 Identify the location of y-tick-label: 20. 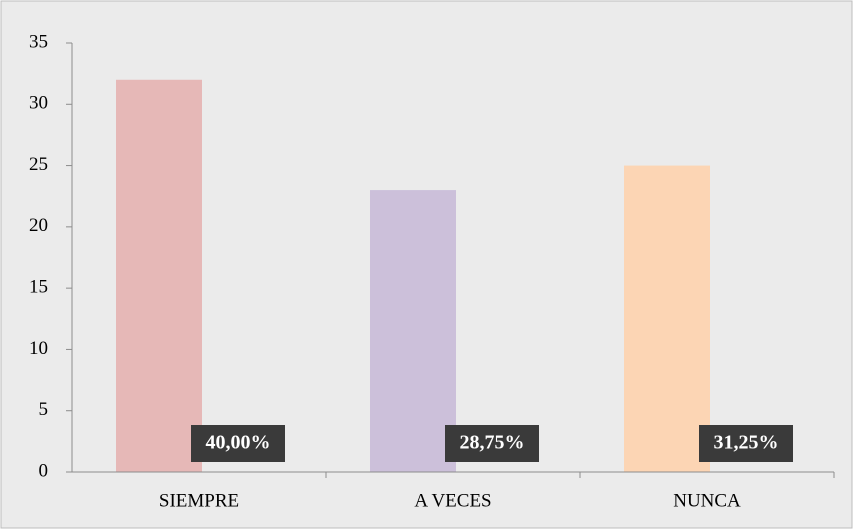
(38, 225).